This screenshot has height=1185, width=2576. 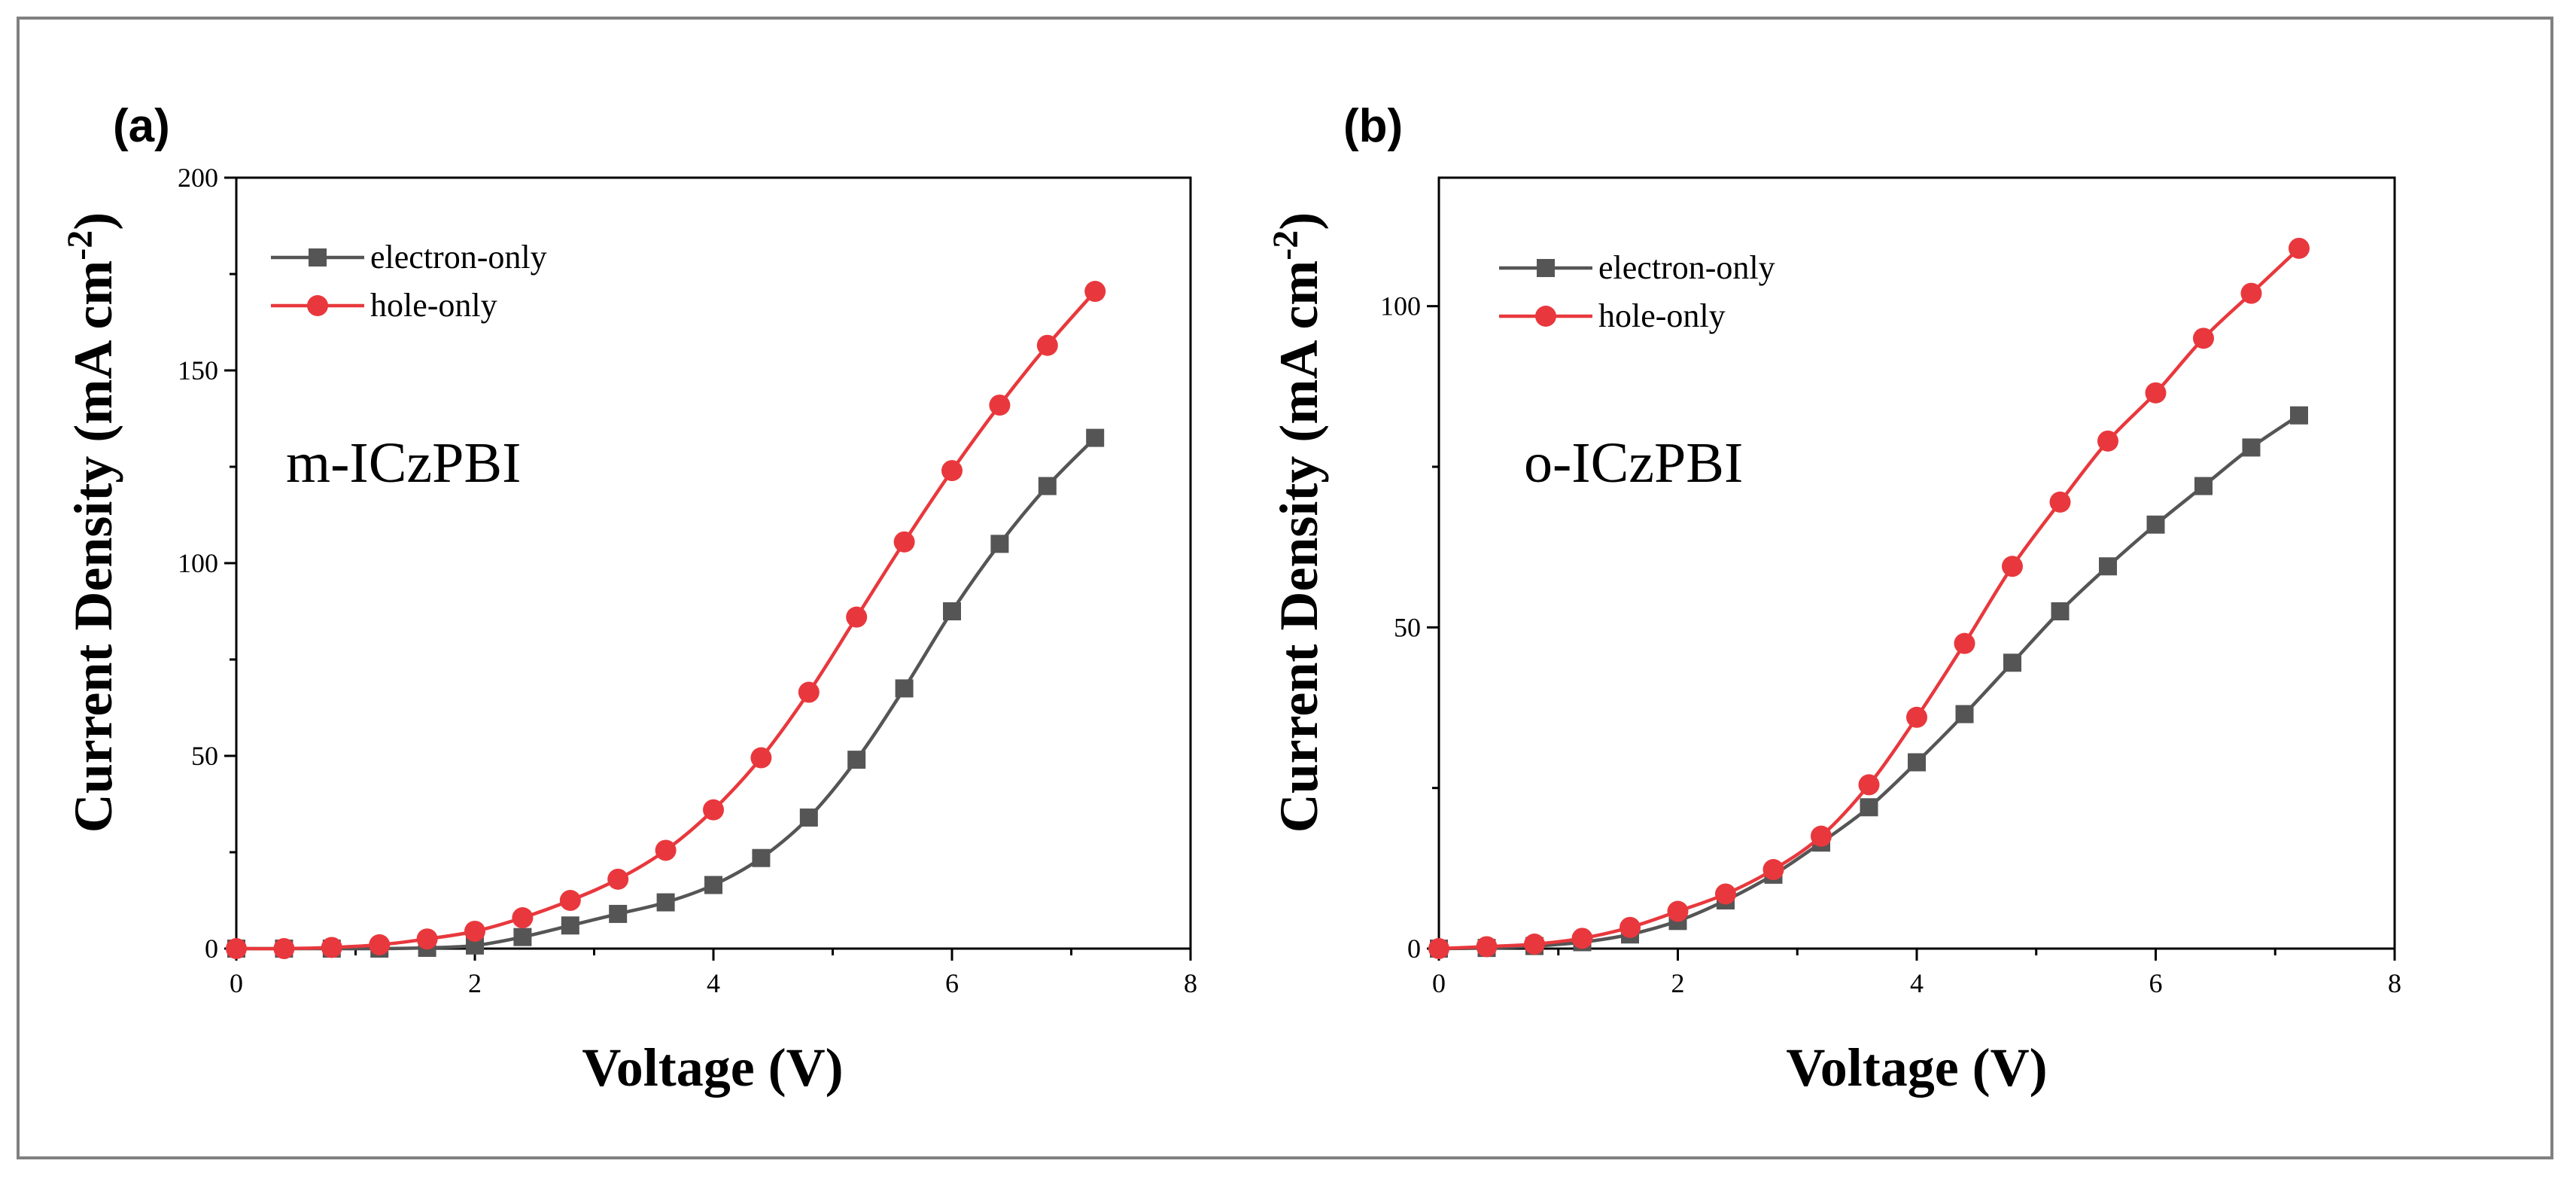 I want to click on panel-a-annotation: m-ICzPBI, so click(x=404, y=463).